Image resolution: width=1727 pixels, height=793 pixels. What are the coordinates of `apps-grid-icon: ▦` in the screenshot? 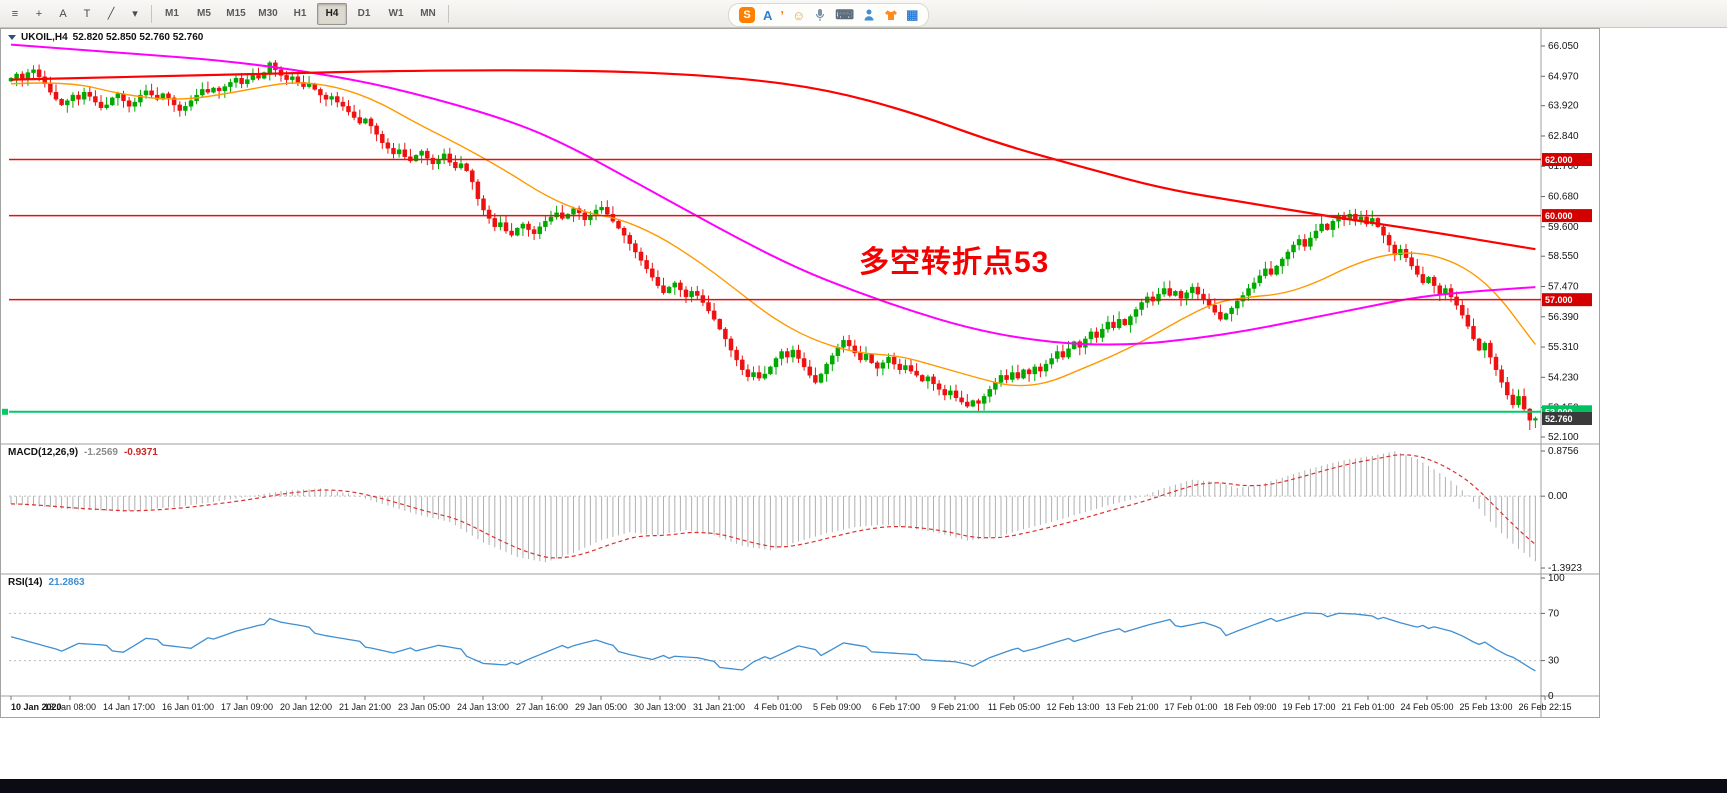 It's located at (912, 14).